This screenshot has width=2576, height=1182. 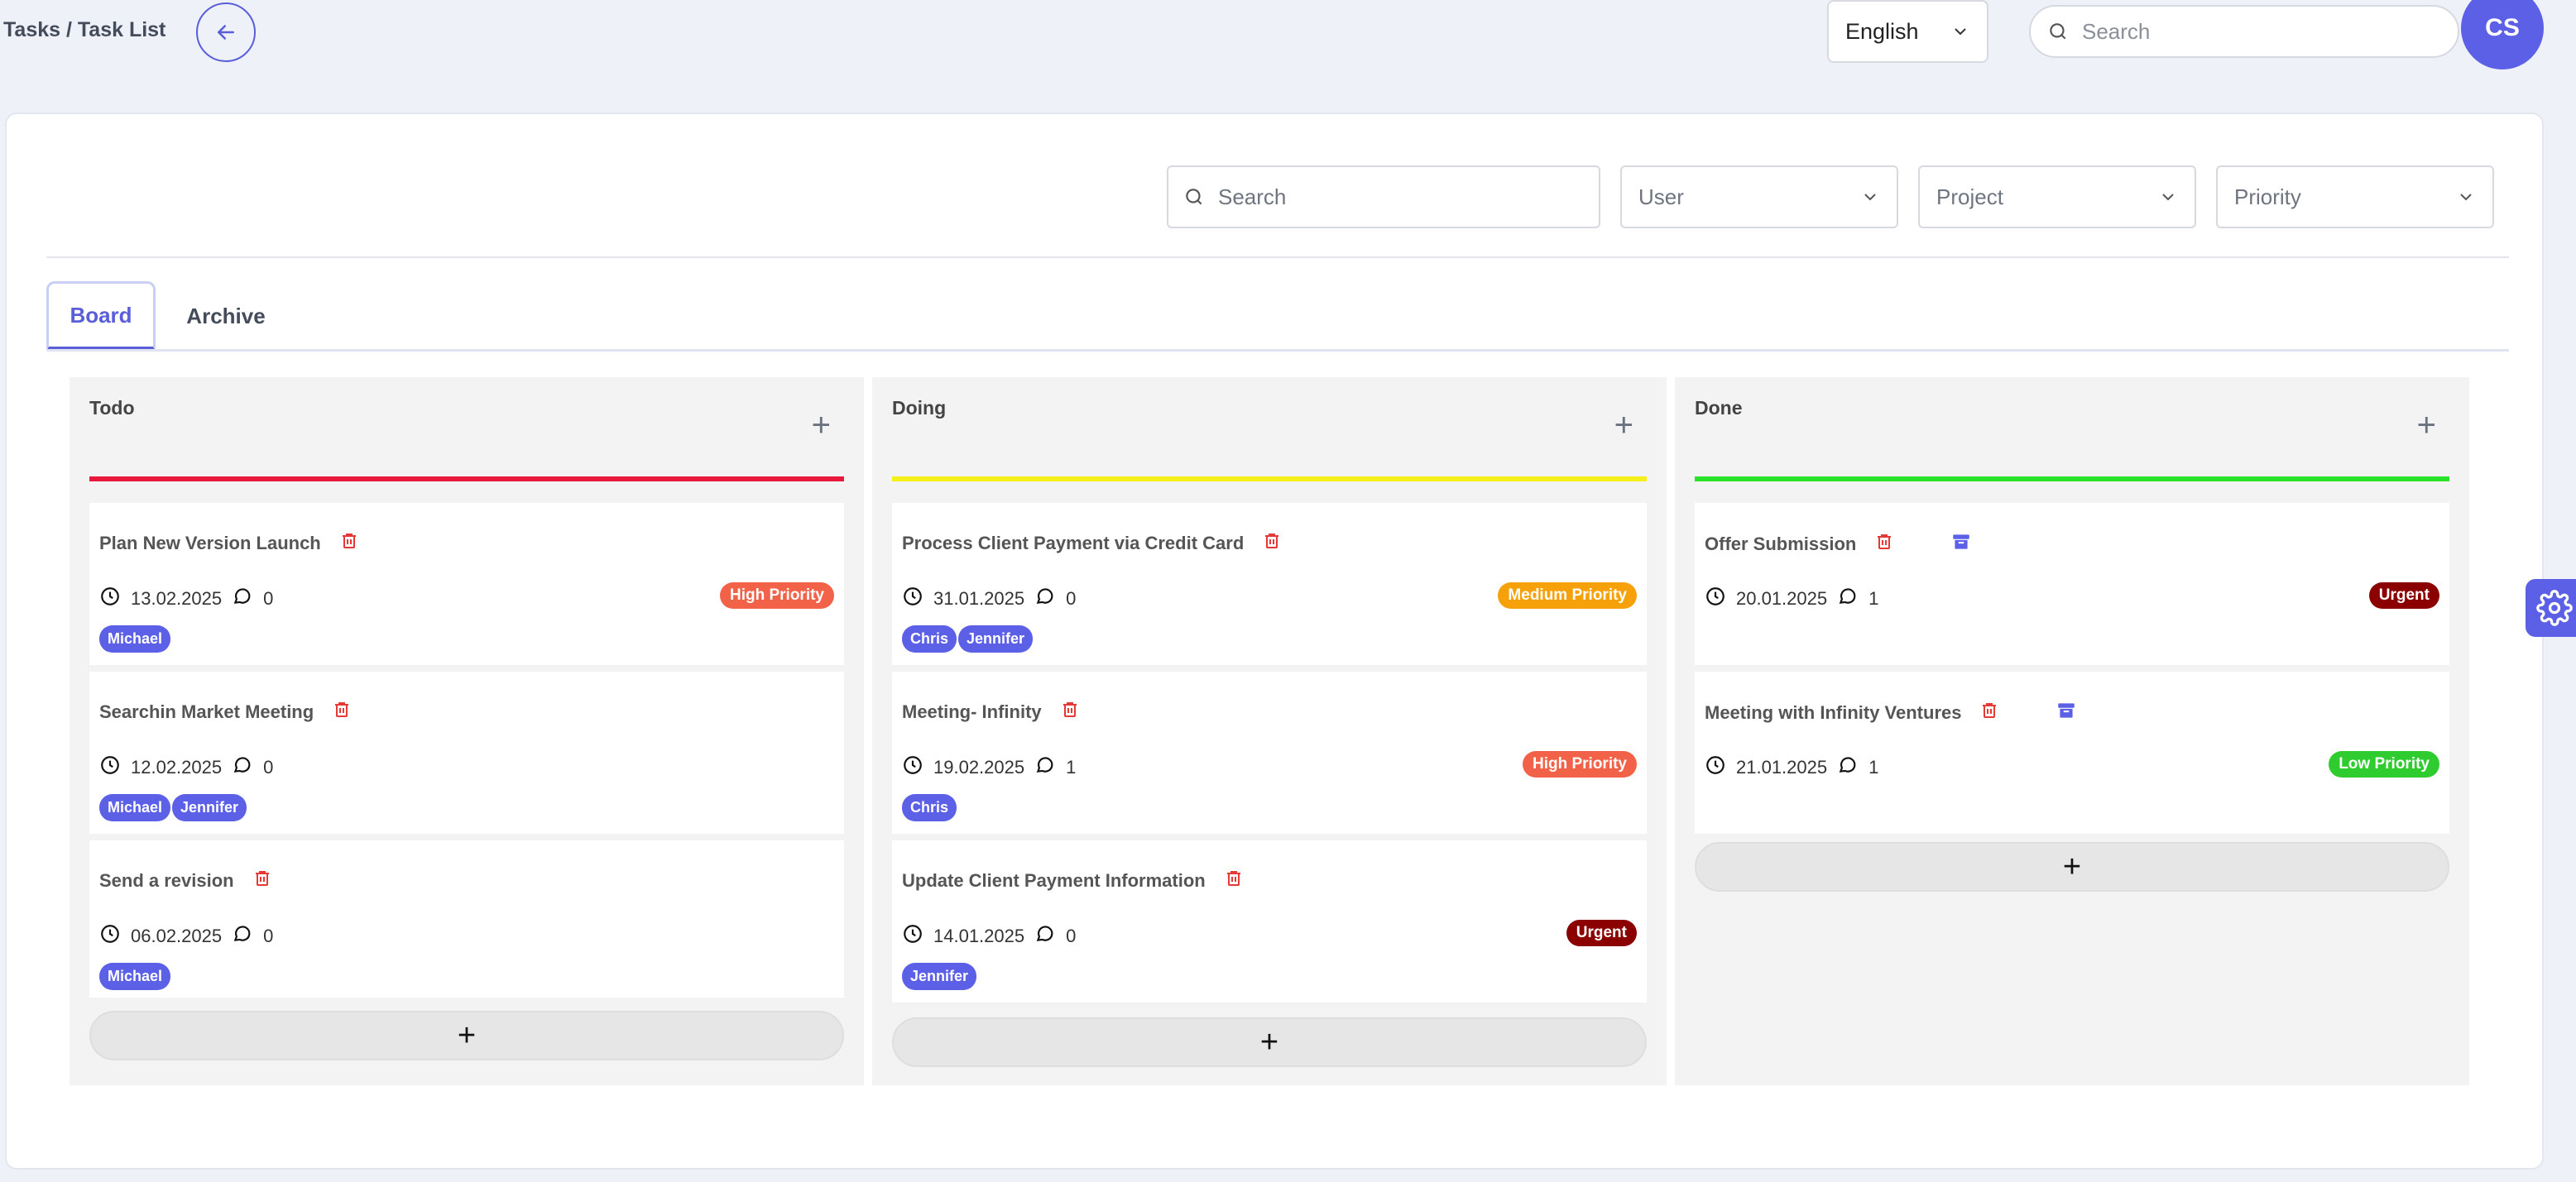 What do you see at coordinates (979, 598) in the screenshot?
I see `task-date: 31.01.2025` at bounding box center [979, 598].